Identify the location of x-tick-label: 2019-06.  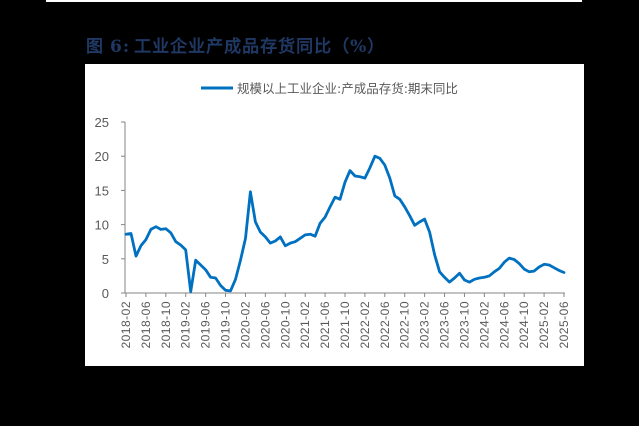
(206, 325).